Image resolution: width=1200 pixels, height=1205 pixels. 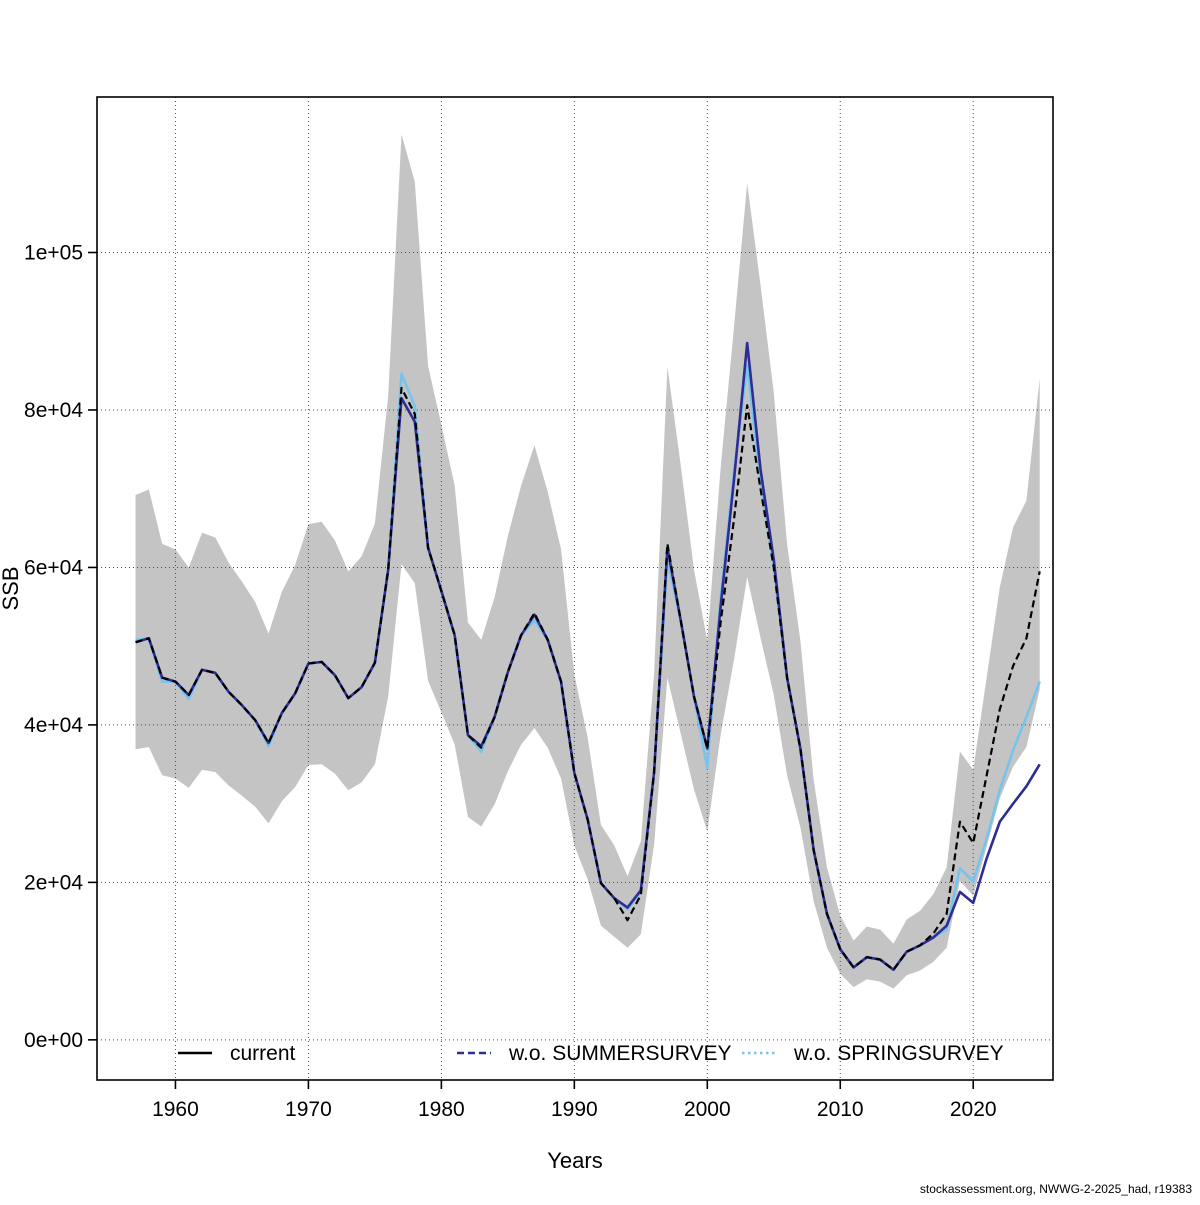 I want to click on y-tick-label: 4e+04, so click(x=53, y=725).